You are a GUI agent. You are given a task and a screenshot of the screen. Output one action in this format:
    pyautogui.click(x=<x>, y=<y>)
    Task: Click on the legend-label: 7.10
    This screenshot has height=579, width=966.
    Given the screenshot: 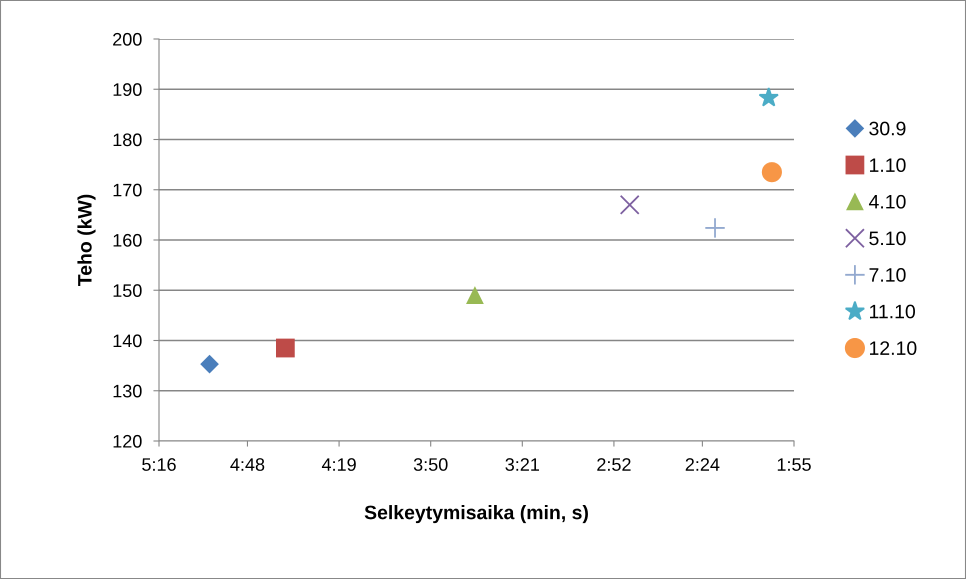 What is the action you would take?
    pyautogui.click(x=888, y=275)
    